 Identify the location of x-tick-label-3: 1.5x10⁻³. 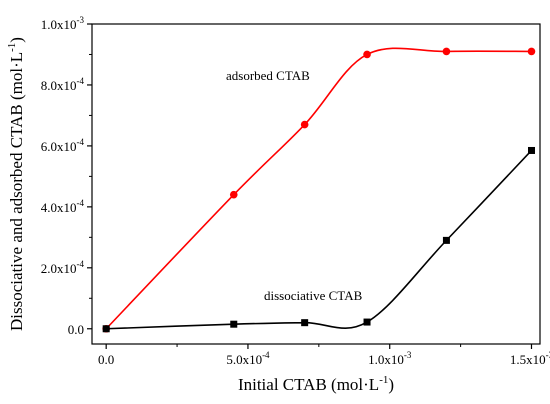
(530, 358).